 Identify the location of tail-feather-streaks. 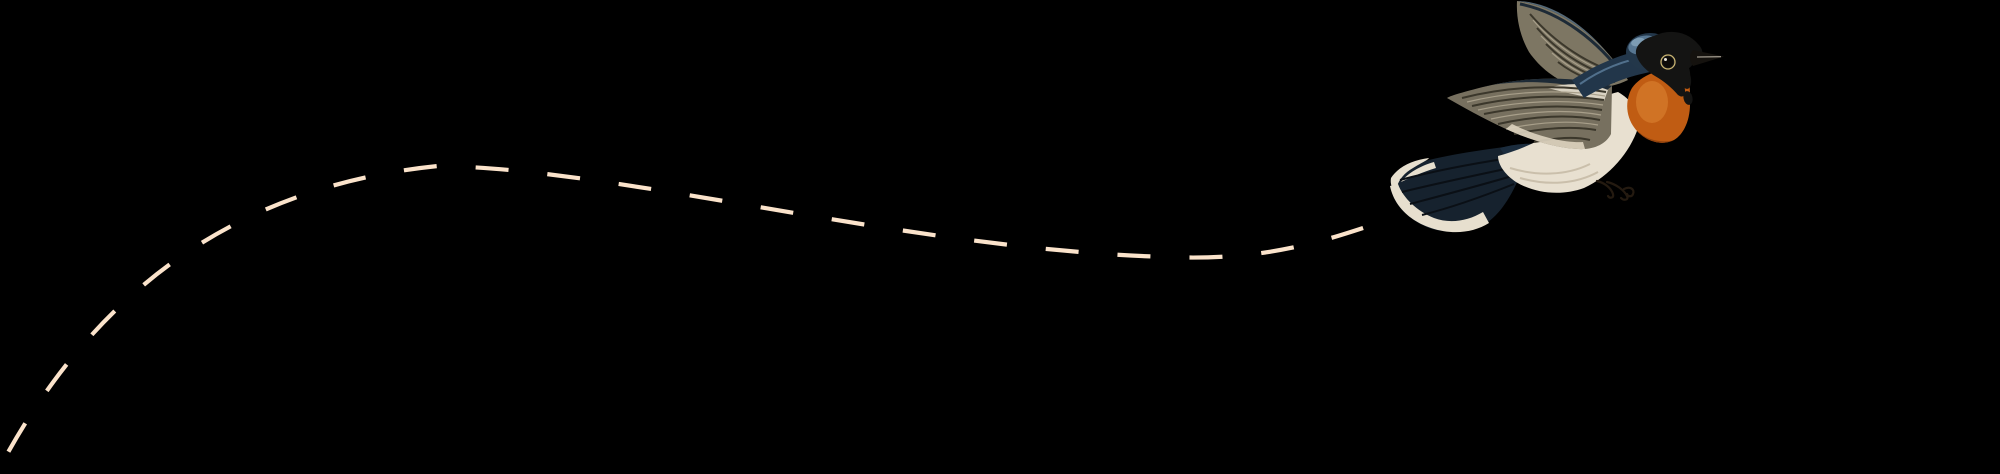
(1457, 186).